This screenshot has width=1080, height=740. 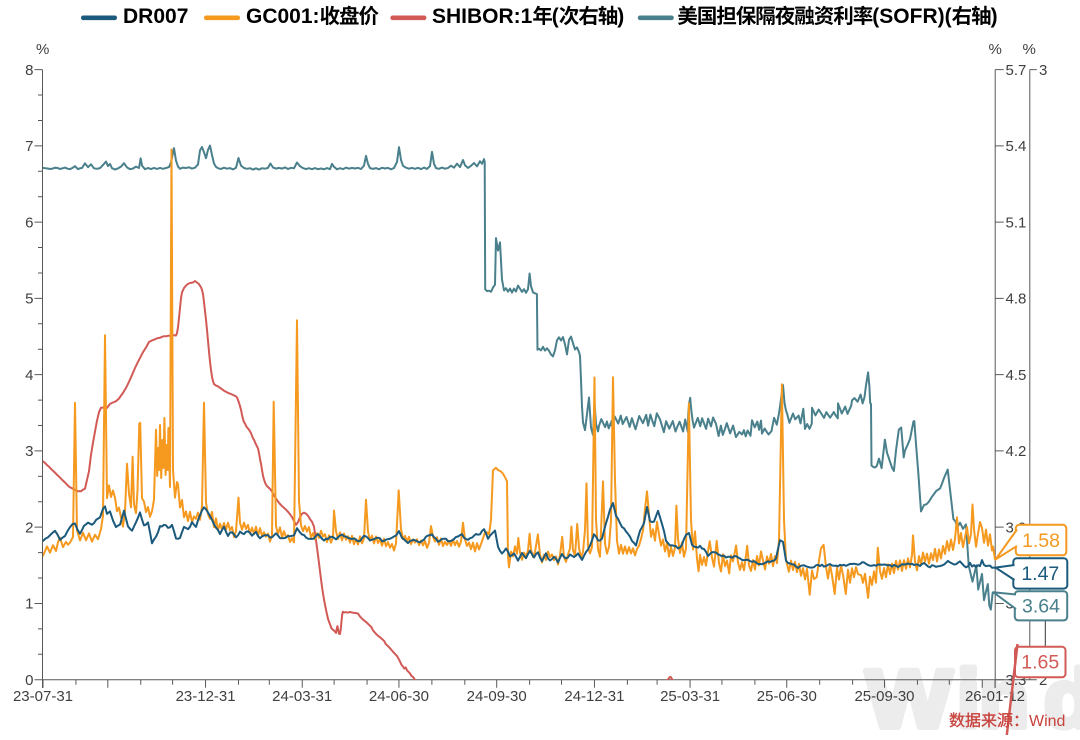 I want to click on svg-text: DR007, so click(x=155, y=16).